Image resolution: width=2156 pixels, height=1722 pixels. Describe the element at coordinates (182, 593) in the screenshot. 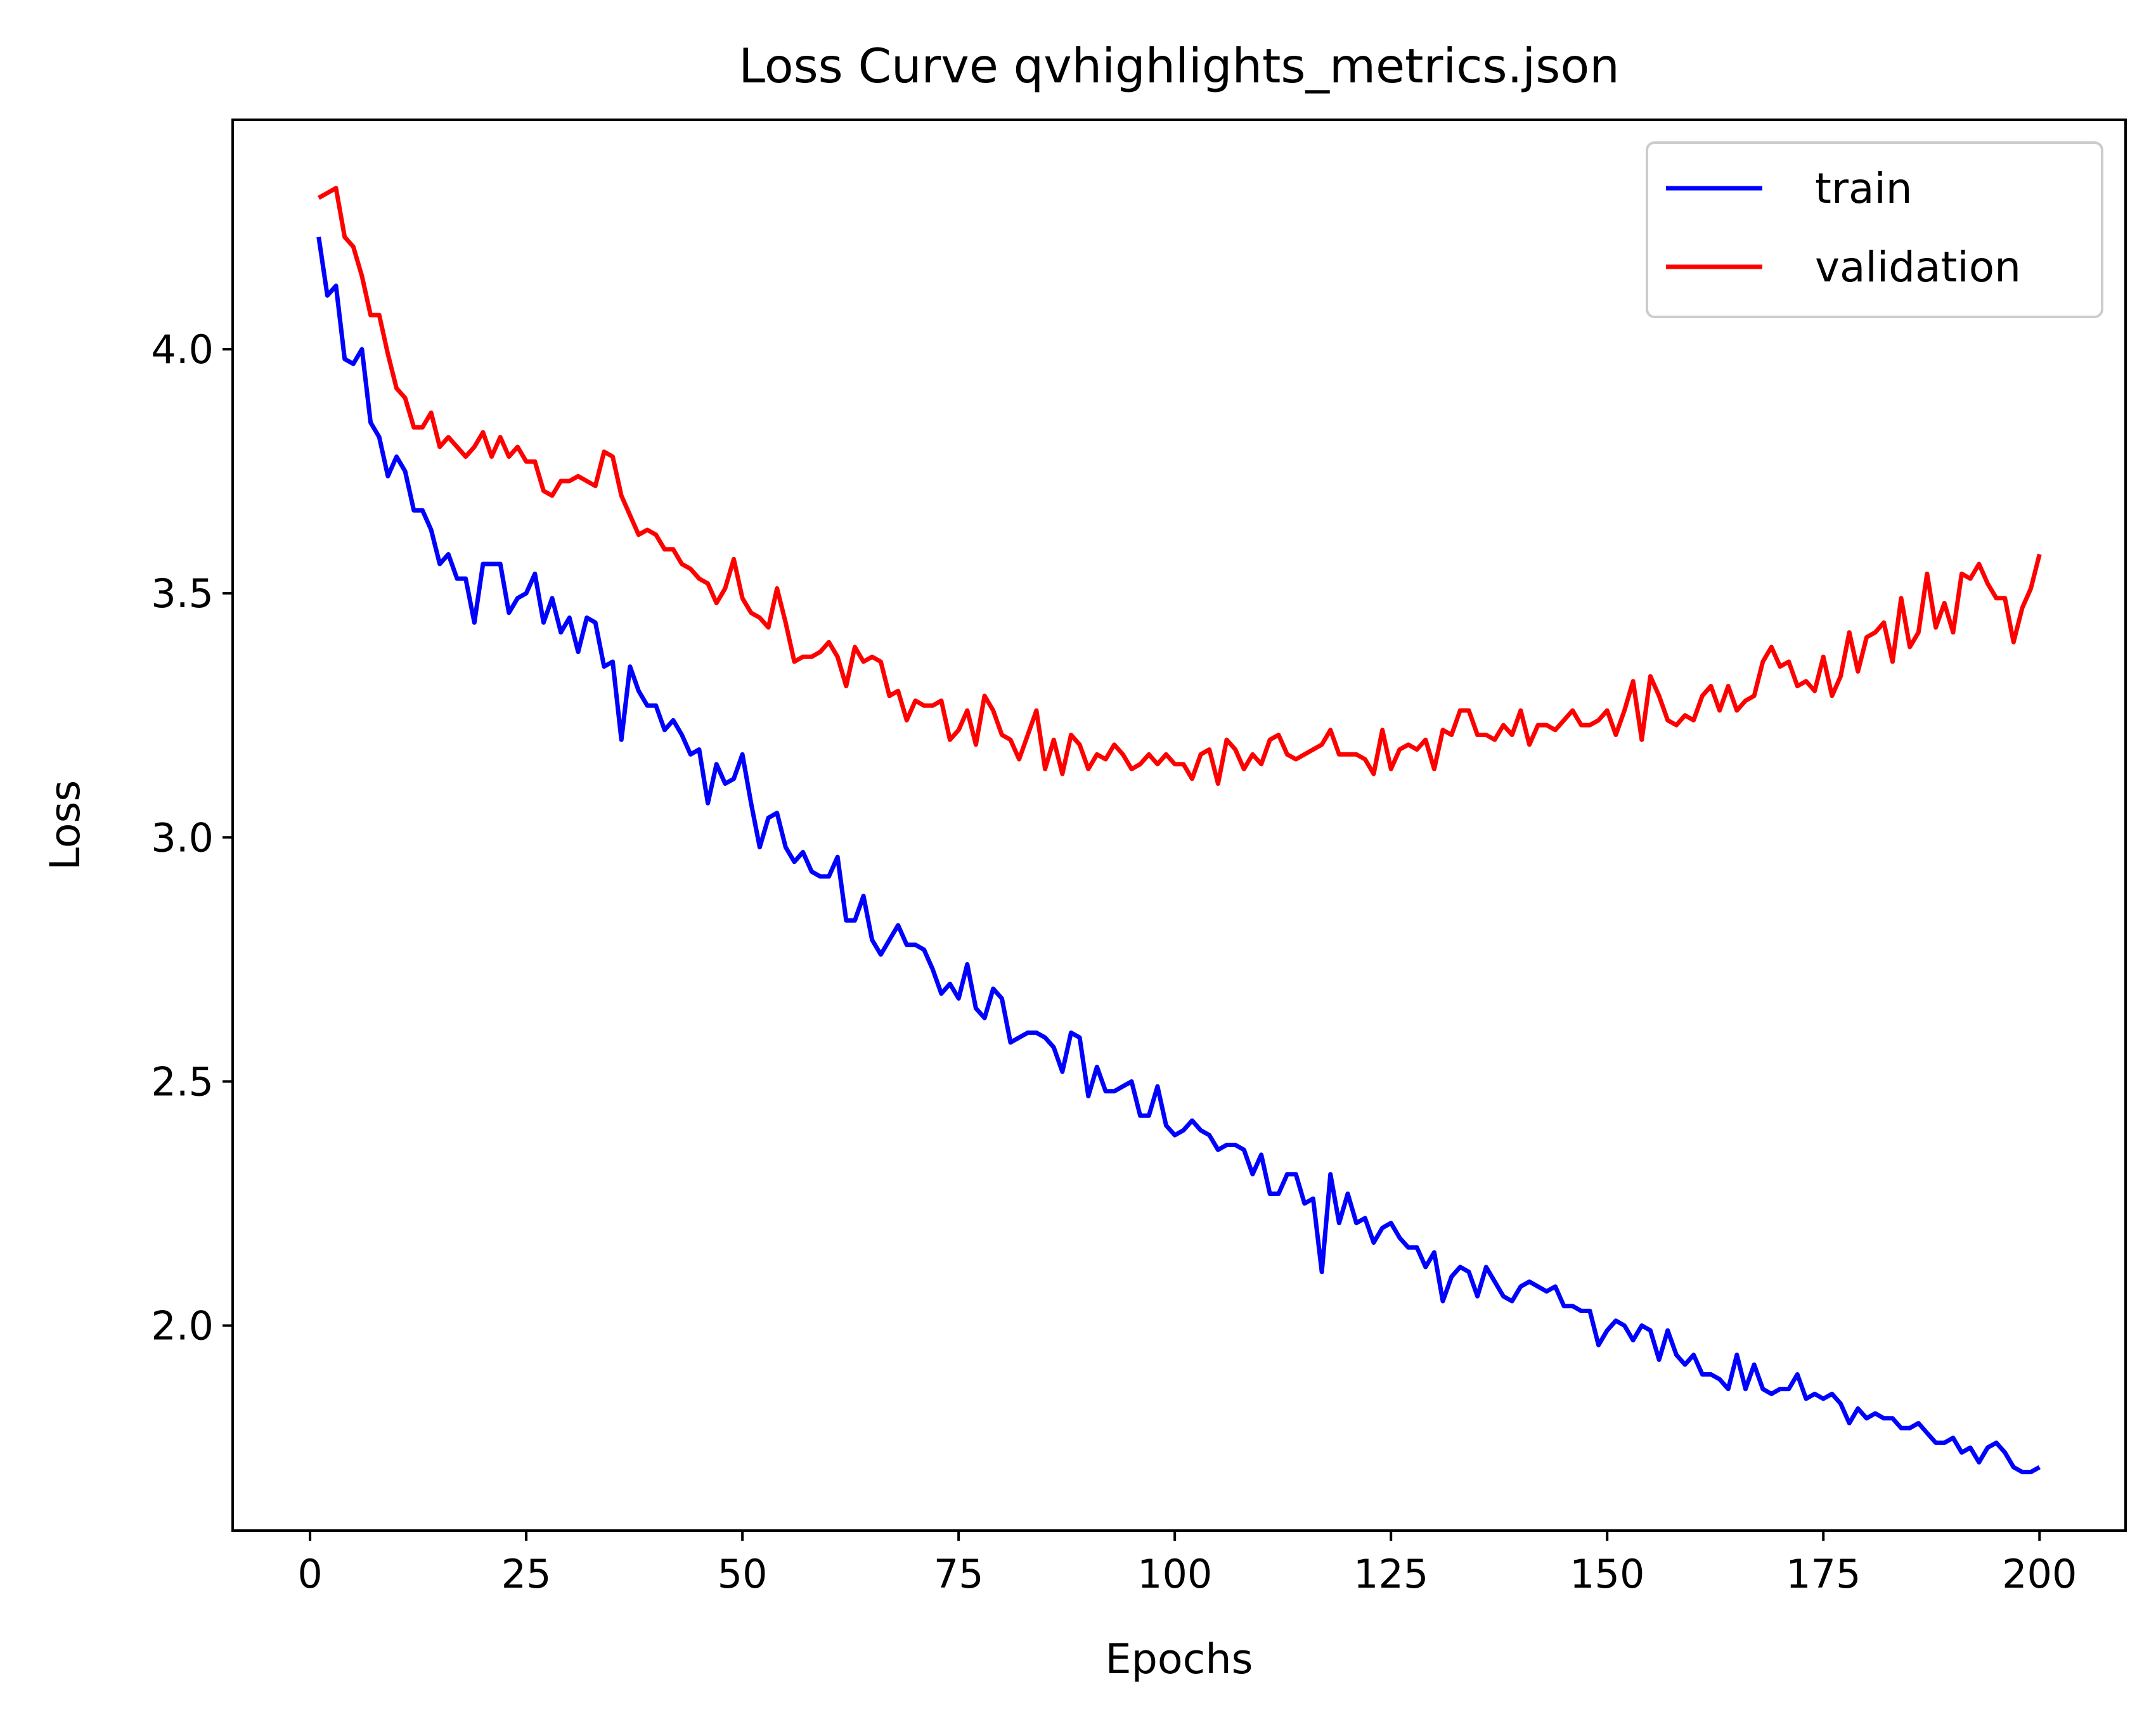

I see `y-tick-label: 3.5` at that location.